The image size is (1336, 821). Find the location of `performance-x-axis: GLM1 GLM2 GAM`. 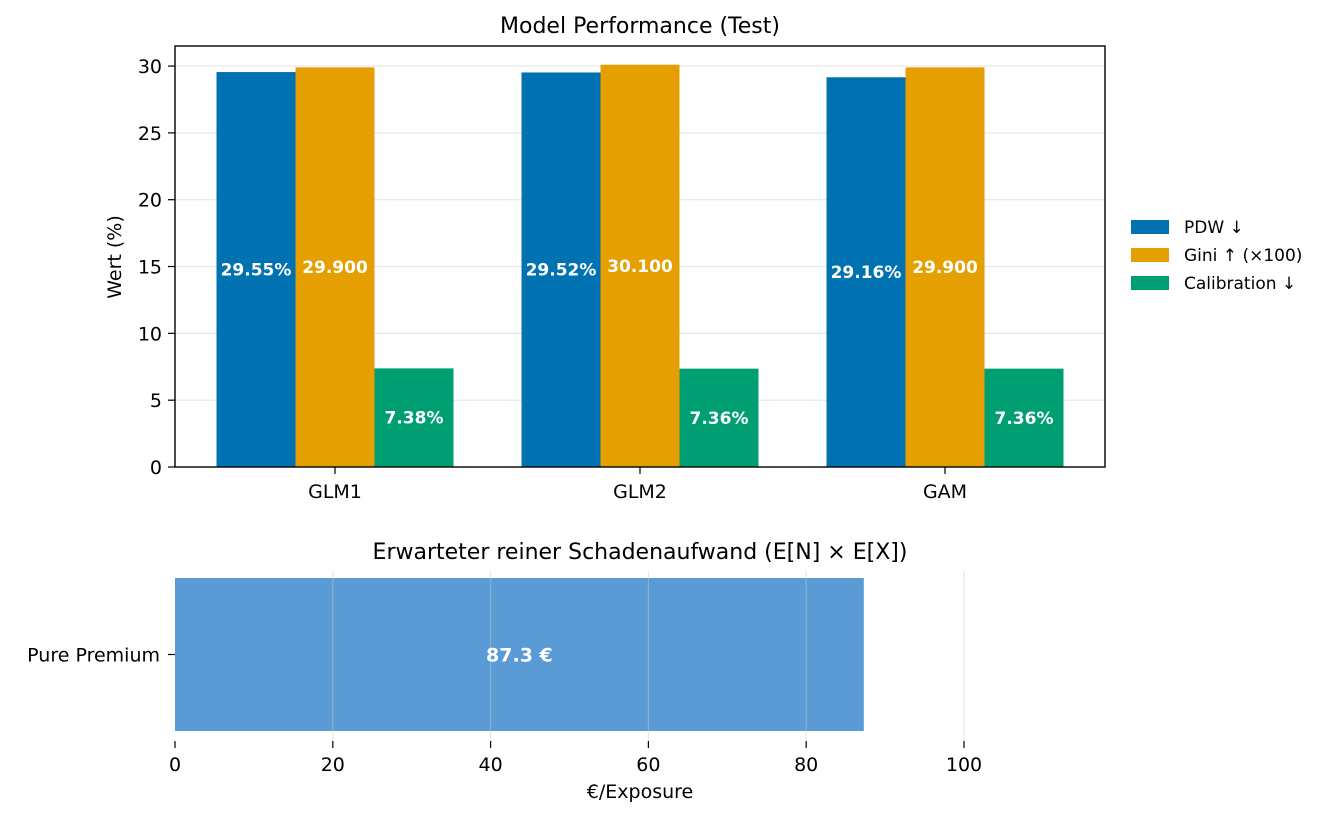

performance-x-axis: GLM1 GLM2 GAM is located at coordinates (637, 485).